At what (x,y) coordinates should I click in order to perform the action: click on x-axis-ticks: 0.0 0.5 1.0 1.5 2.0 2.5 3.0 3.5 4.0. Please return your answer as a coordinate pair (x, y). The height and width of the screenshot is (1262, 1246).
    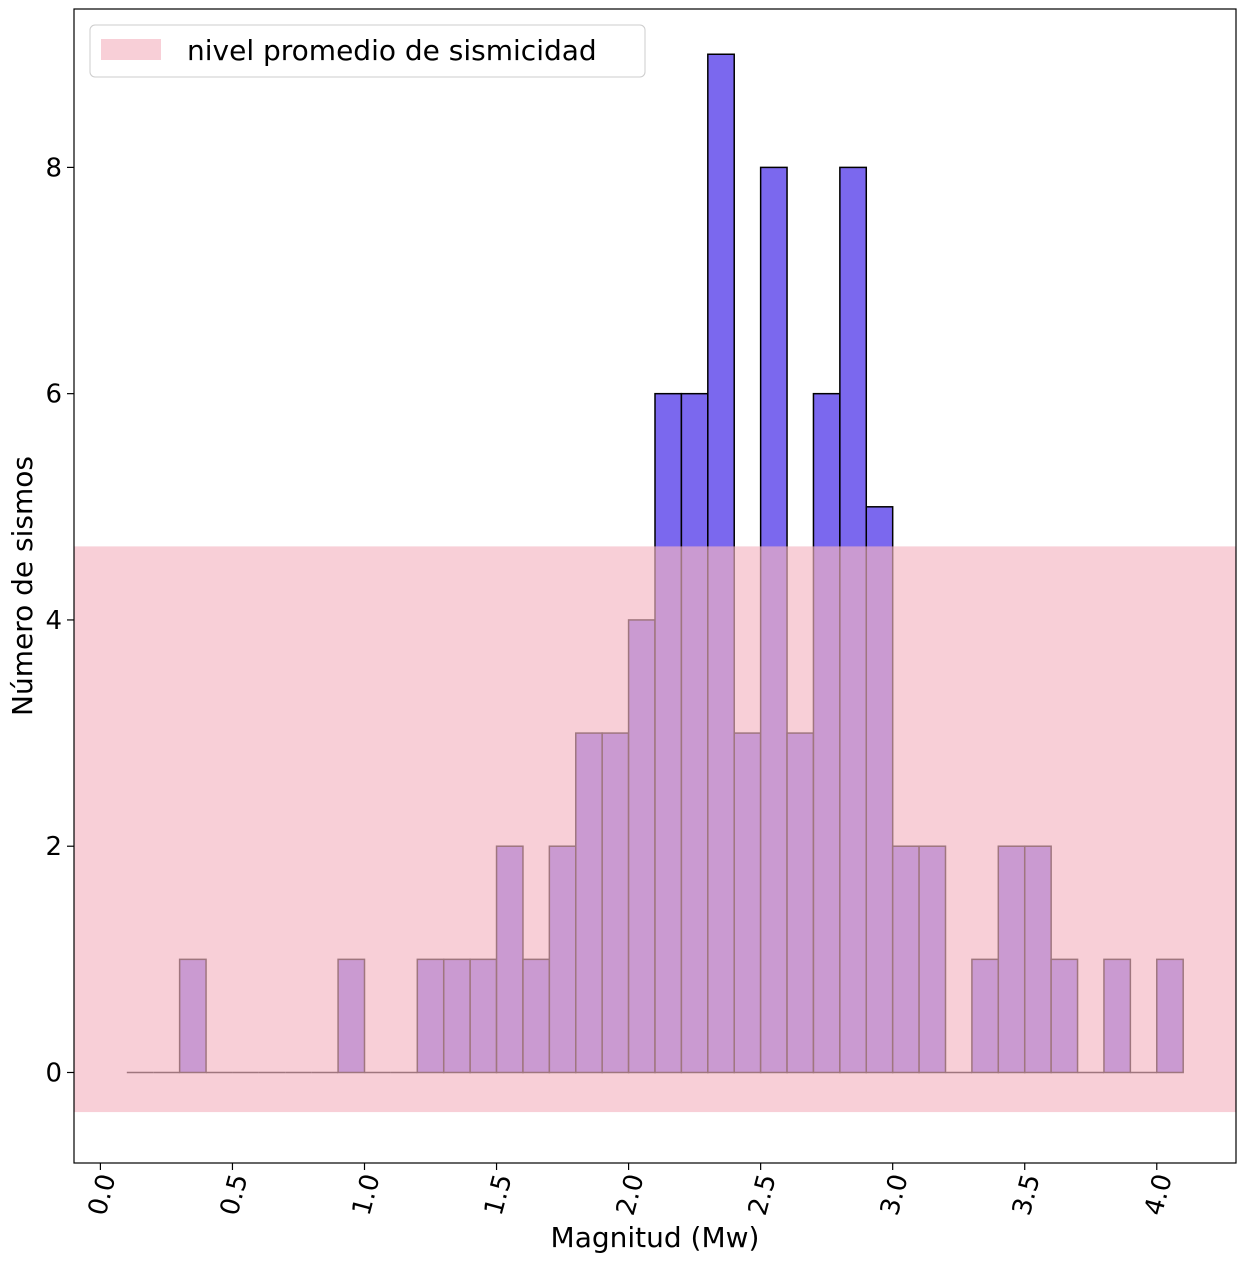
    Looking at the image, I should click on (631, 1191).